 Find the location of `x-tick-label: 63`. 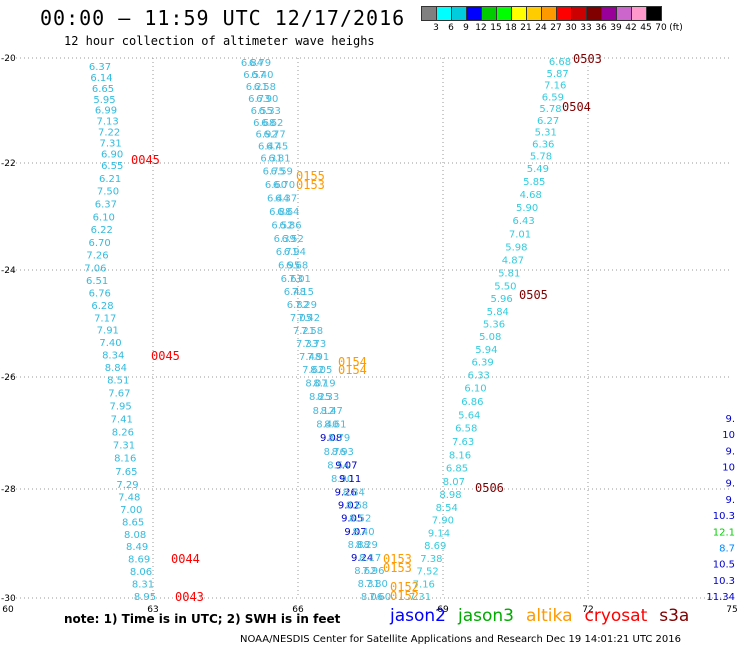

x-tick-label: 63 is located at coordinates (152, 610).